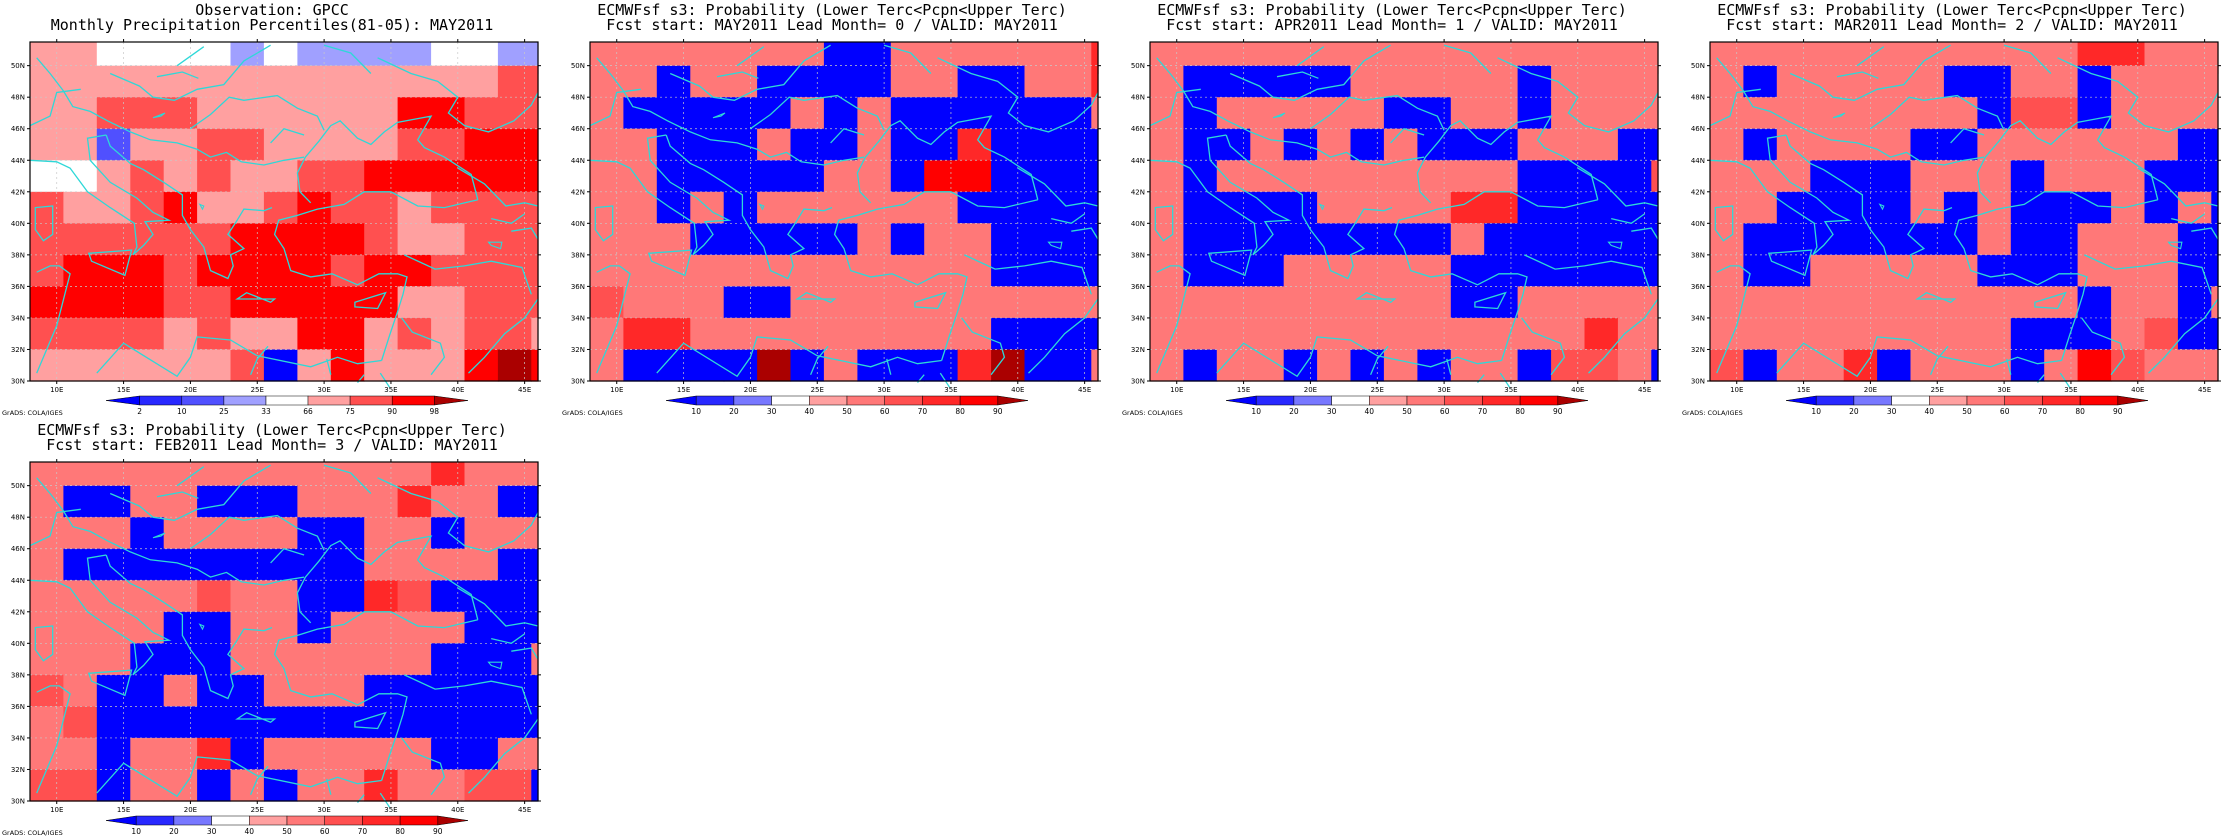  What do you see at coordinates (159, 115) in the screenshot?
I see `lake-outline` at bounding box center [159, 115].